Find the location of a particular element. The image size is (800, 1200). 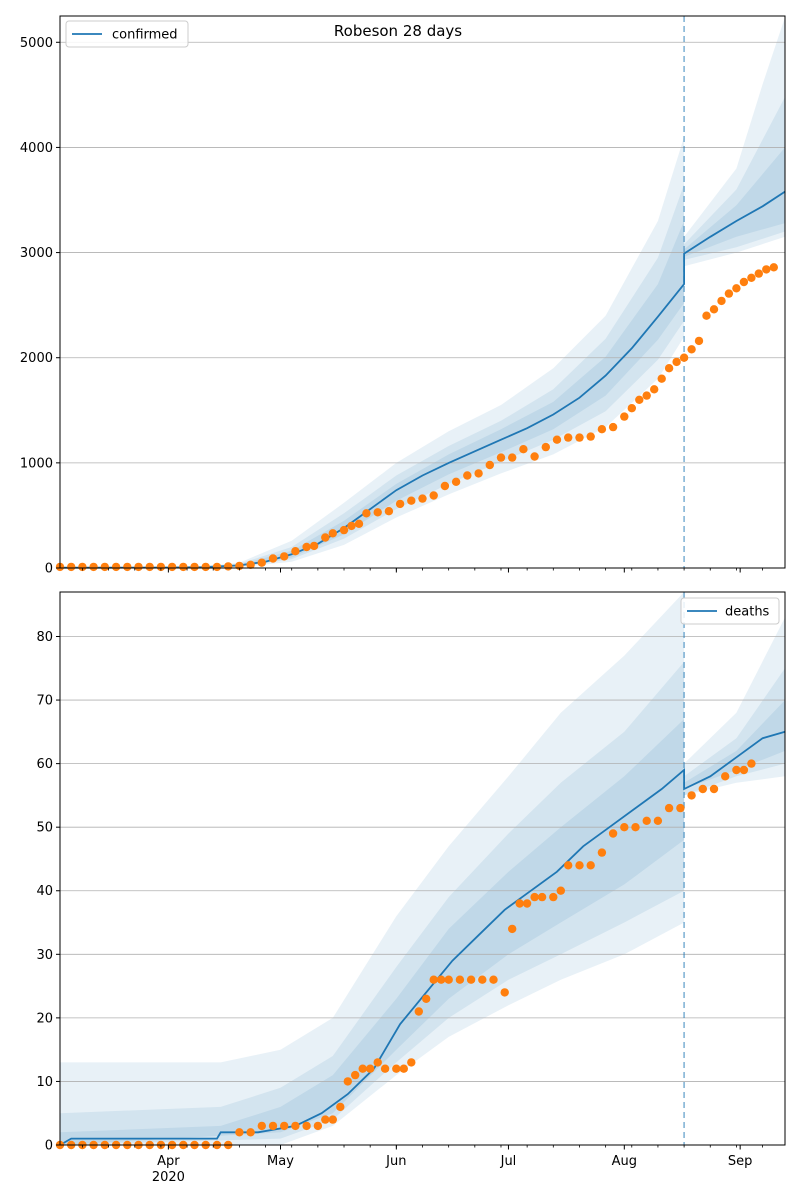

deaths-y-tick-label: 30 is located at coordinates (44, 955).